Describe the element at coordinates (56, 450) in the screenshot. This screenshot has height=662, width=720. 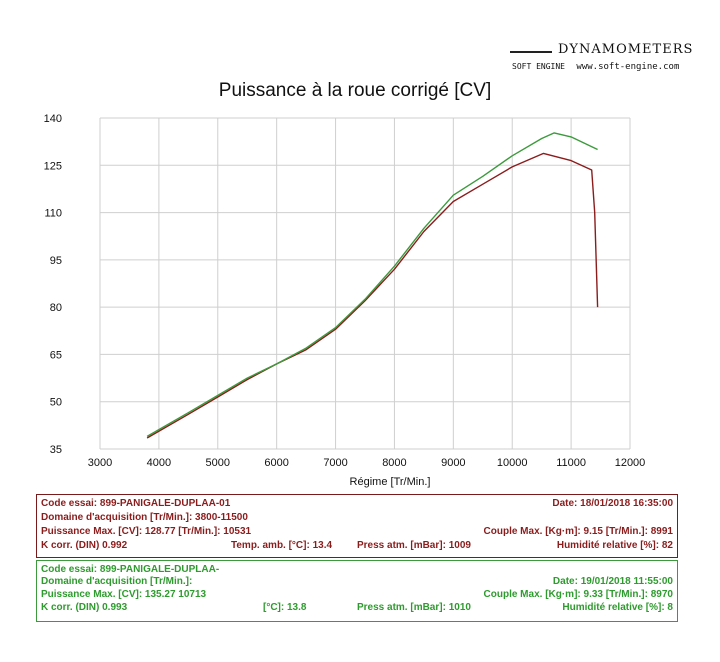
I see `y-tick-label-35: 35` at that location.